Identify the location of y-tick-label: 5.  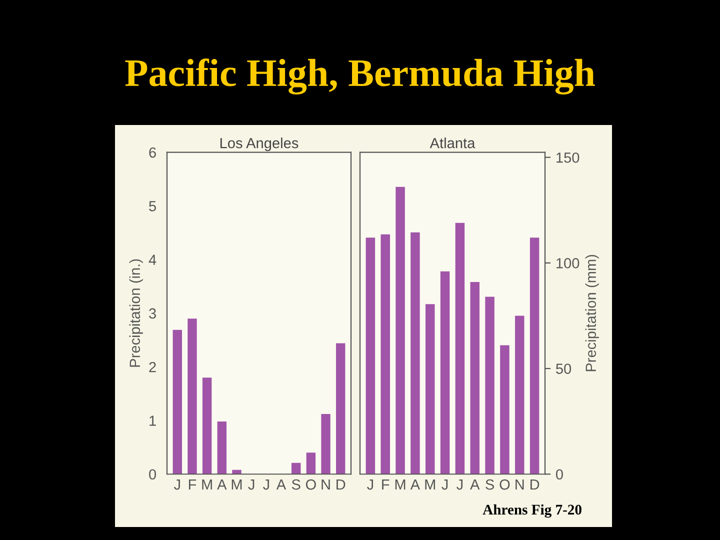
(152, 206).